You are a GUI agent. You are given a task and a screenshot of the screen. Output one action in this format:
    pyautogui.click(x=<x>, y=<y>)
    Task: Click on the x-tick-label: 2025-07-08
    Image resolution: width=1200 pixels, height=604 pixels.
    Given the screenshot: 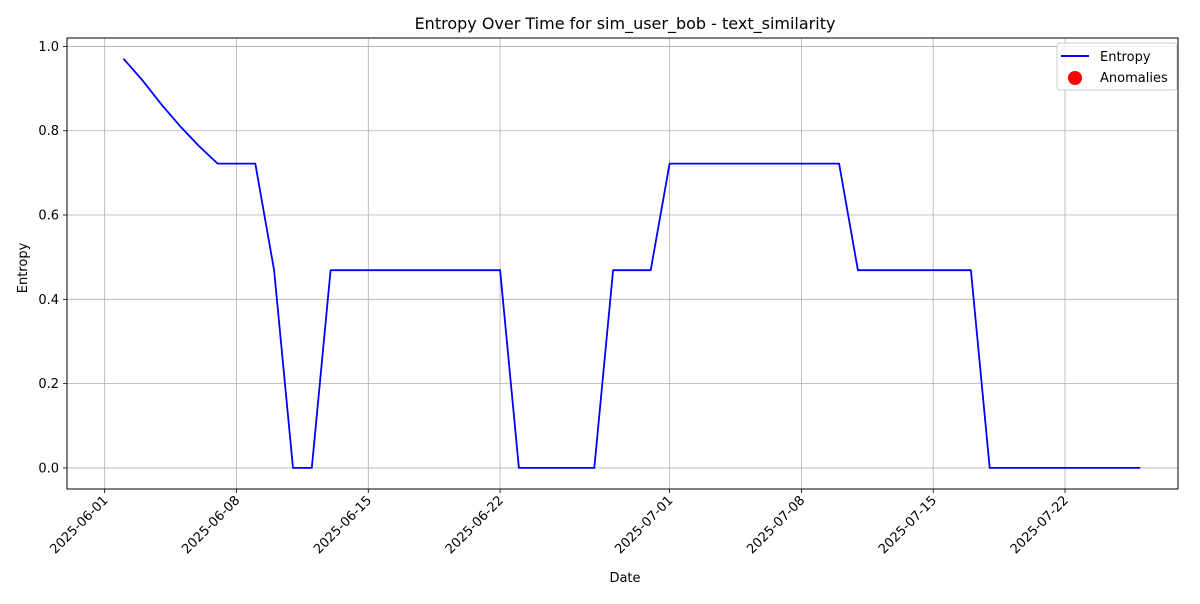 What is the action you would take?
    pyautogui.click(x=776, y=525)
    